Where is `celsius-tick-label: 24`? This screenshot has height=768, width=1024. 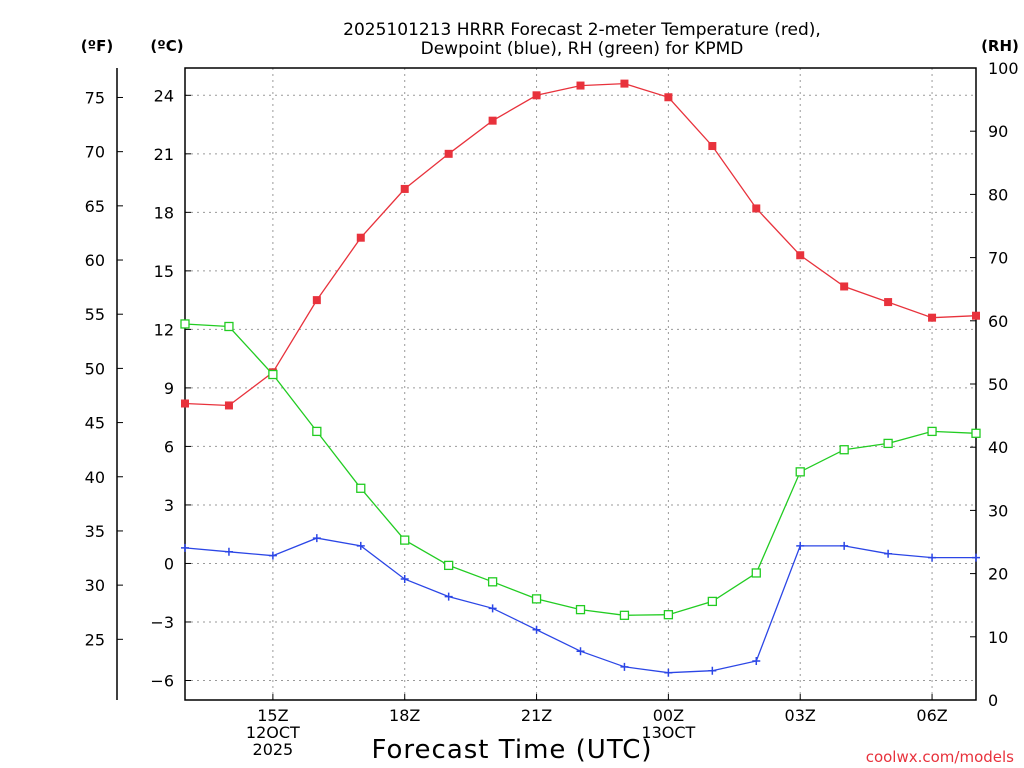
celsius-tick-label: 24 is located at coordinates (164, 95).